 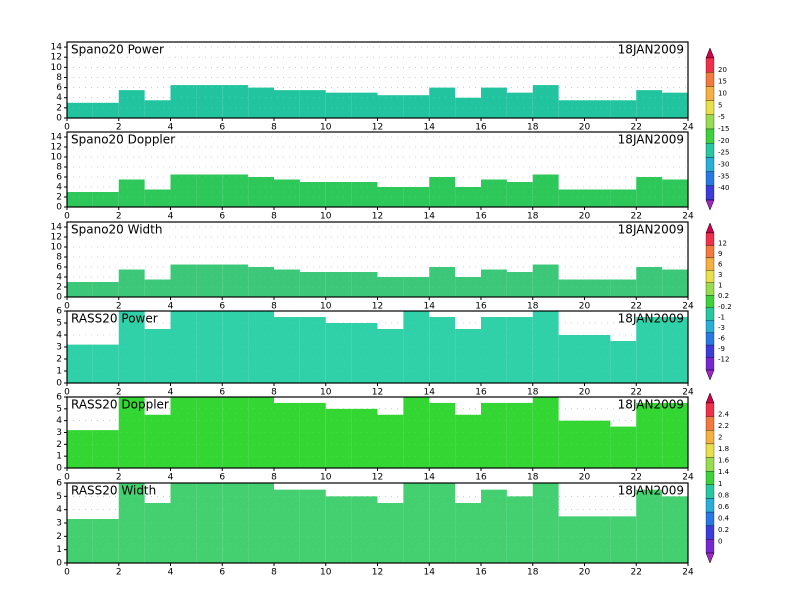 I want to click on y-tick-label: 2, so click(x=59, y=198).